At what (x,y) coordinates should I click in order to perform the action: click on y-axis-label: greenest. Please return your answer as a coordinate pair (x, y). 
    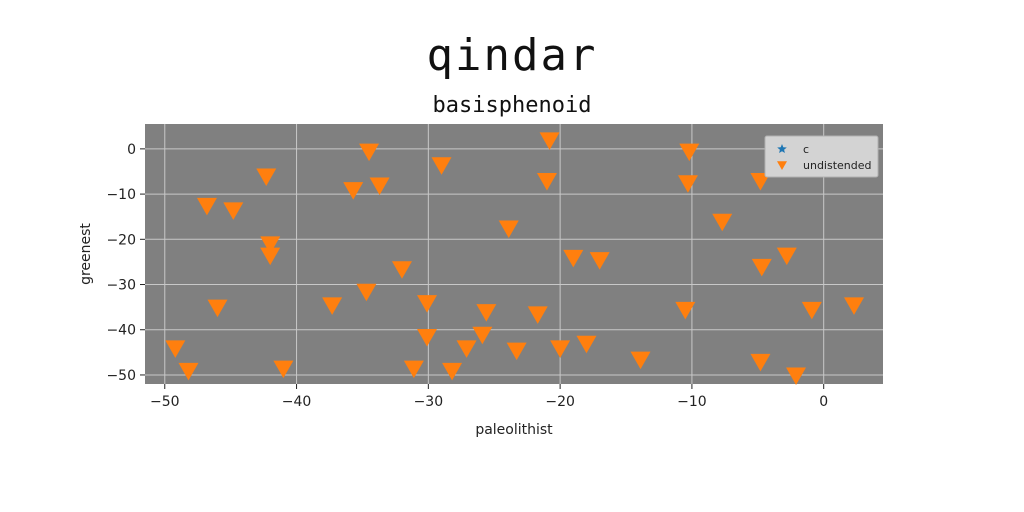
    Looking at the image, I should click on (86, 254).